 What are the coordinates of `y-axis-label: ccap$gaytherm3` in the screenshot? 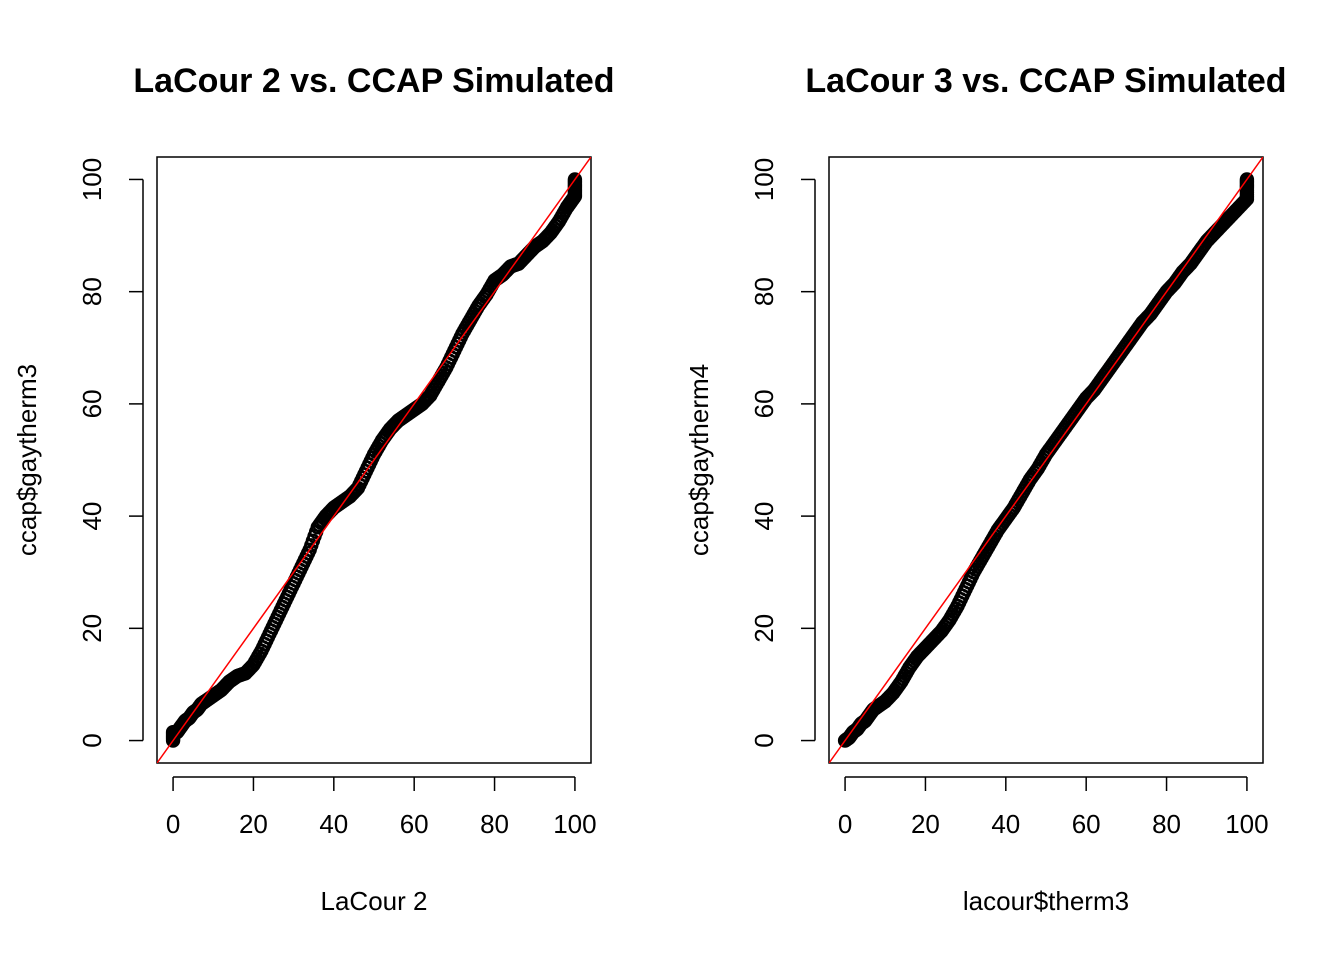 It's located at (27, 460).